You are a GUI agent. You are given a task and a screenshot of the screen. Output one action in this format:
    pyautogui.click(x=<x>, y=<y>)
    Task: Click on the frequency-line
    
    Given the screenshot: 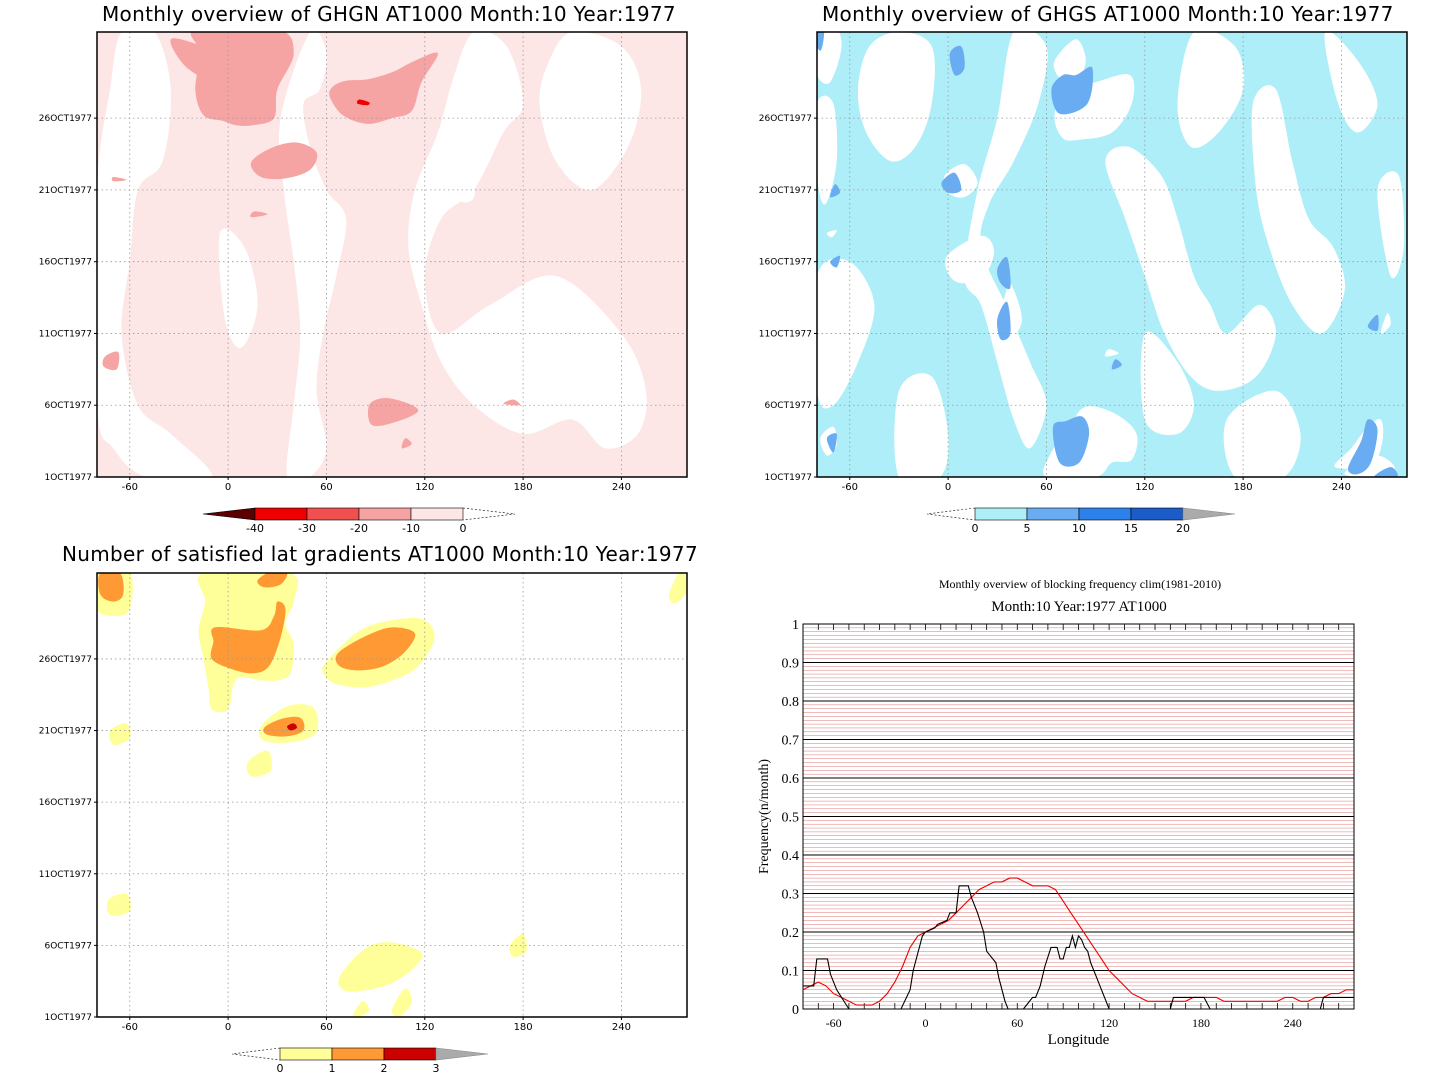 What is the action you would take?
    pyautogui.click(x=1078, y=947)
    